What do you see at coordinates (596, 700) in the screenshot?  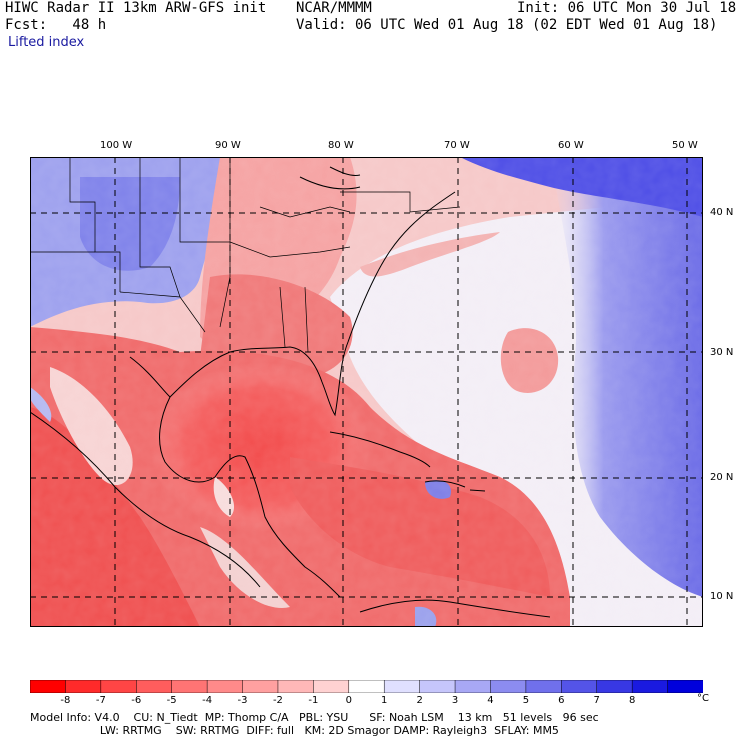 I see `colorbar-tick-label: 7` at bounding box center [596, 700].